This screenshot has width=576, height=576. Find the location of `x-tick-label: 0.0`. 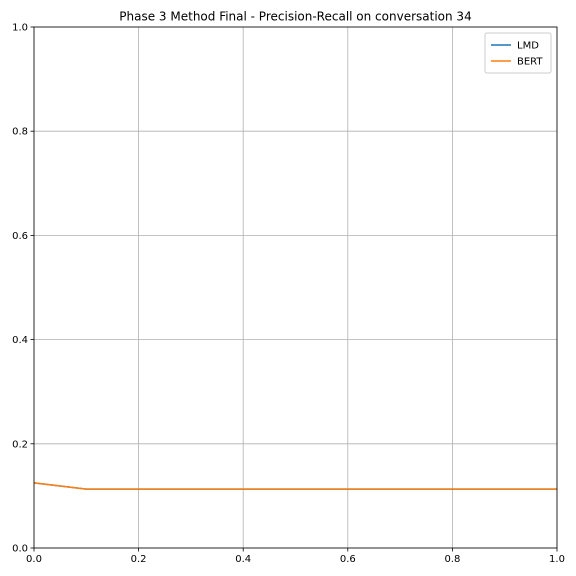

x-tick-label: 0.0 is located at coordinates (34, 559).